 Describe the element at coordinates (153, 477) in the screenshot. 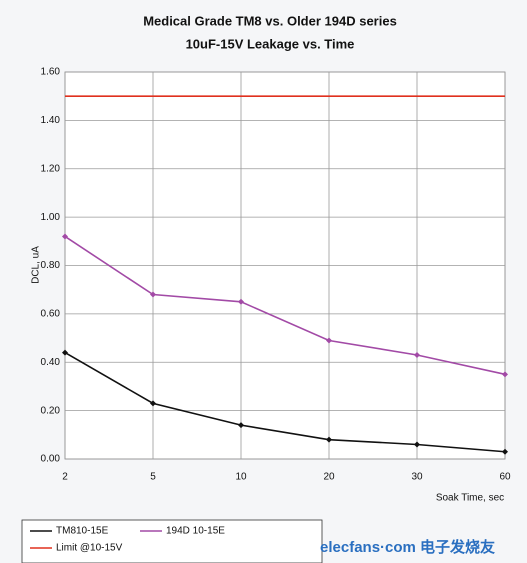

I see `x-tick-label: 5` at that location.